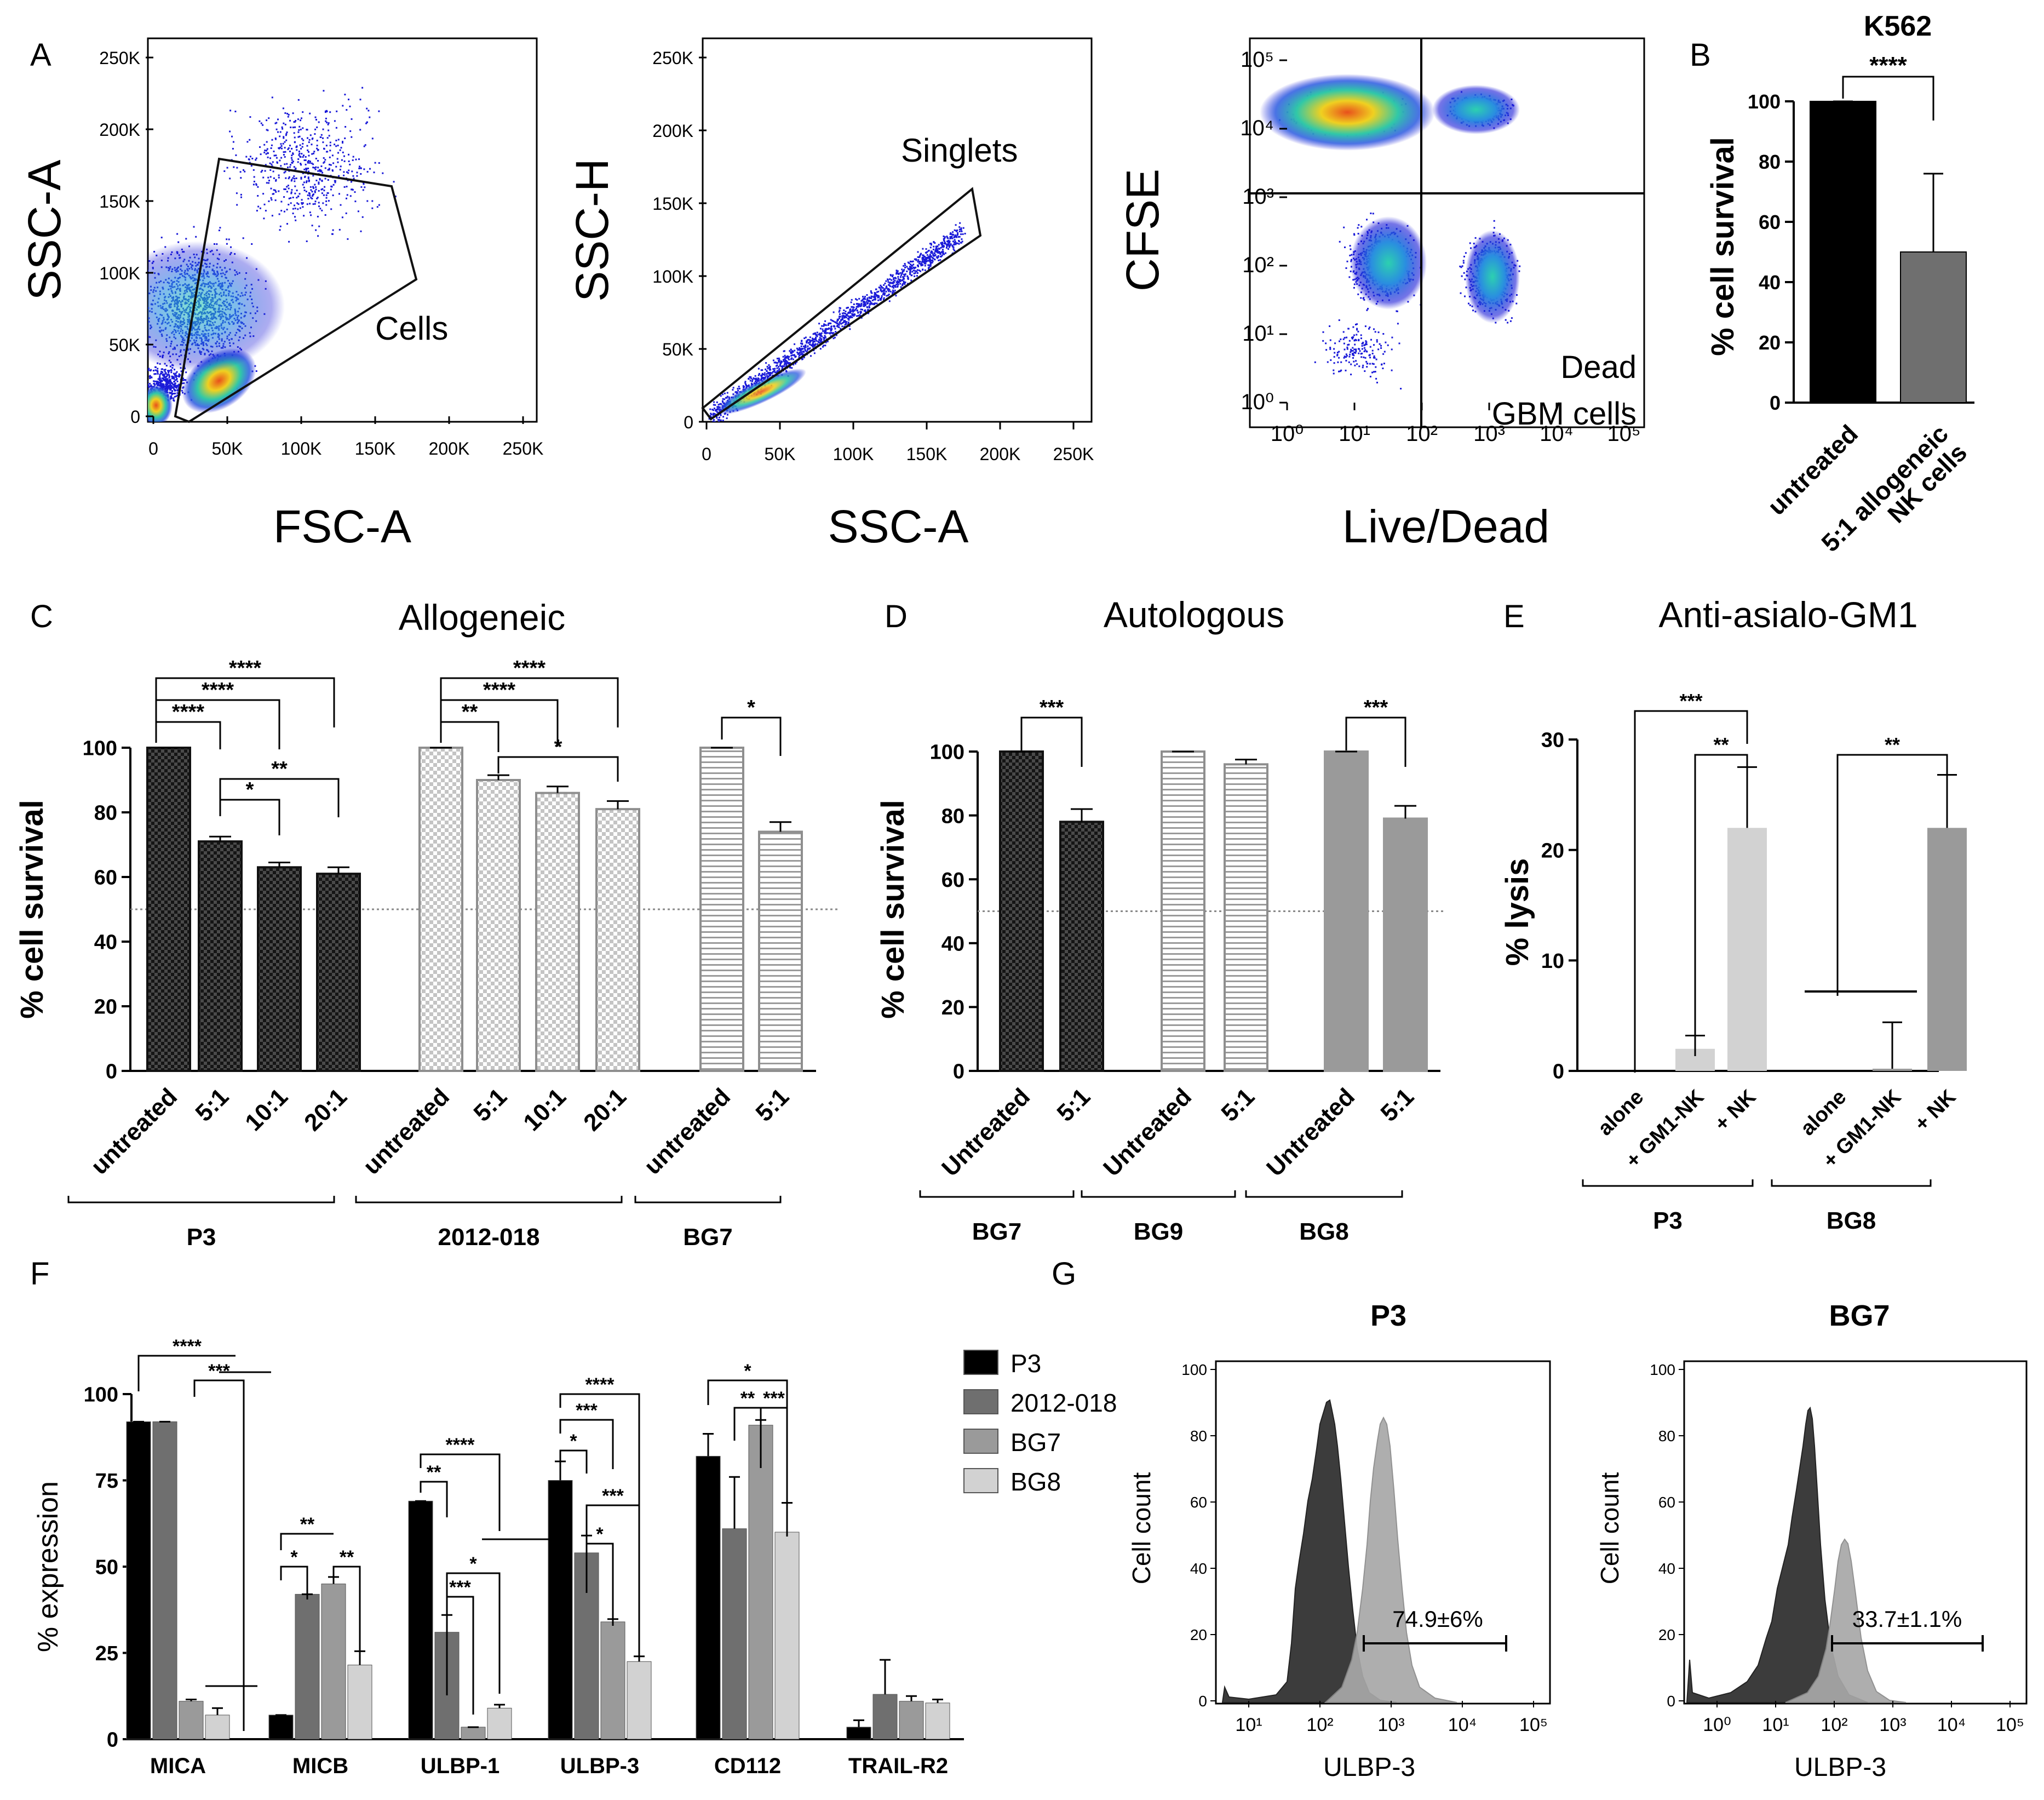  I want to click on panel-letter-b: B, so click(1701, 55).